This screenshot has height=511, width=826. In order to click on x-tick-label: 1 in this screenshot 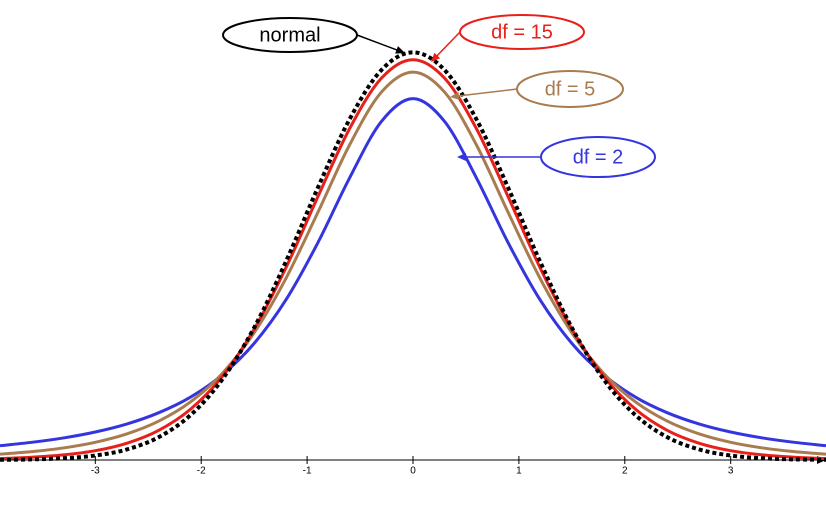, I will do `click(519, 471)`.